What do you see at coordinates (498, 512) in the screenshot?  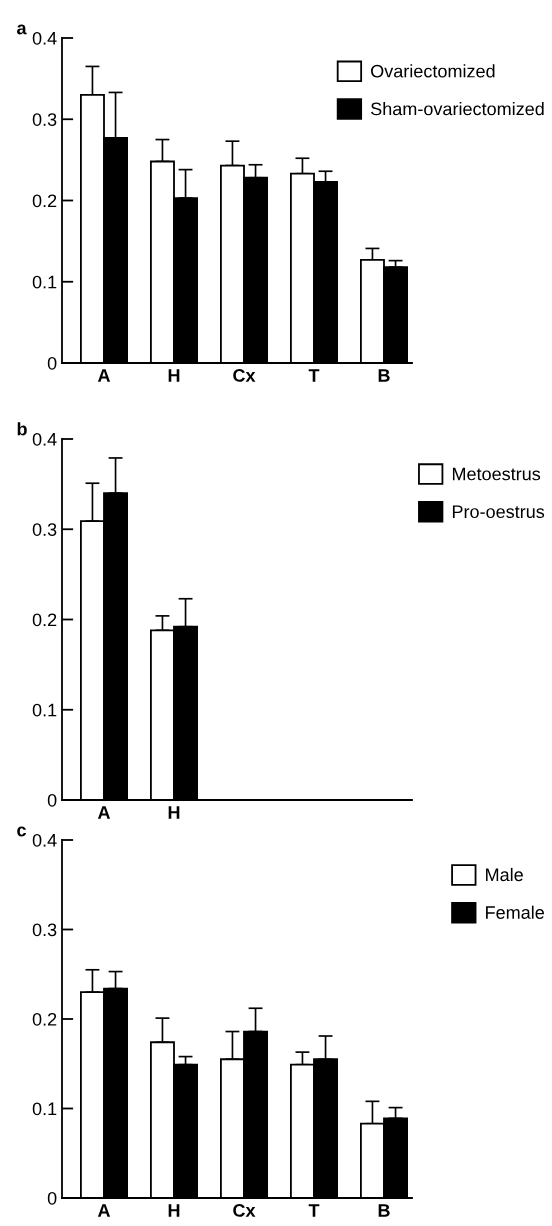 I see `legend-label: Pro-oestrus` at bounding box center [498, 512].